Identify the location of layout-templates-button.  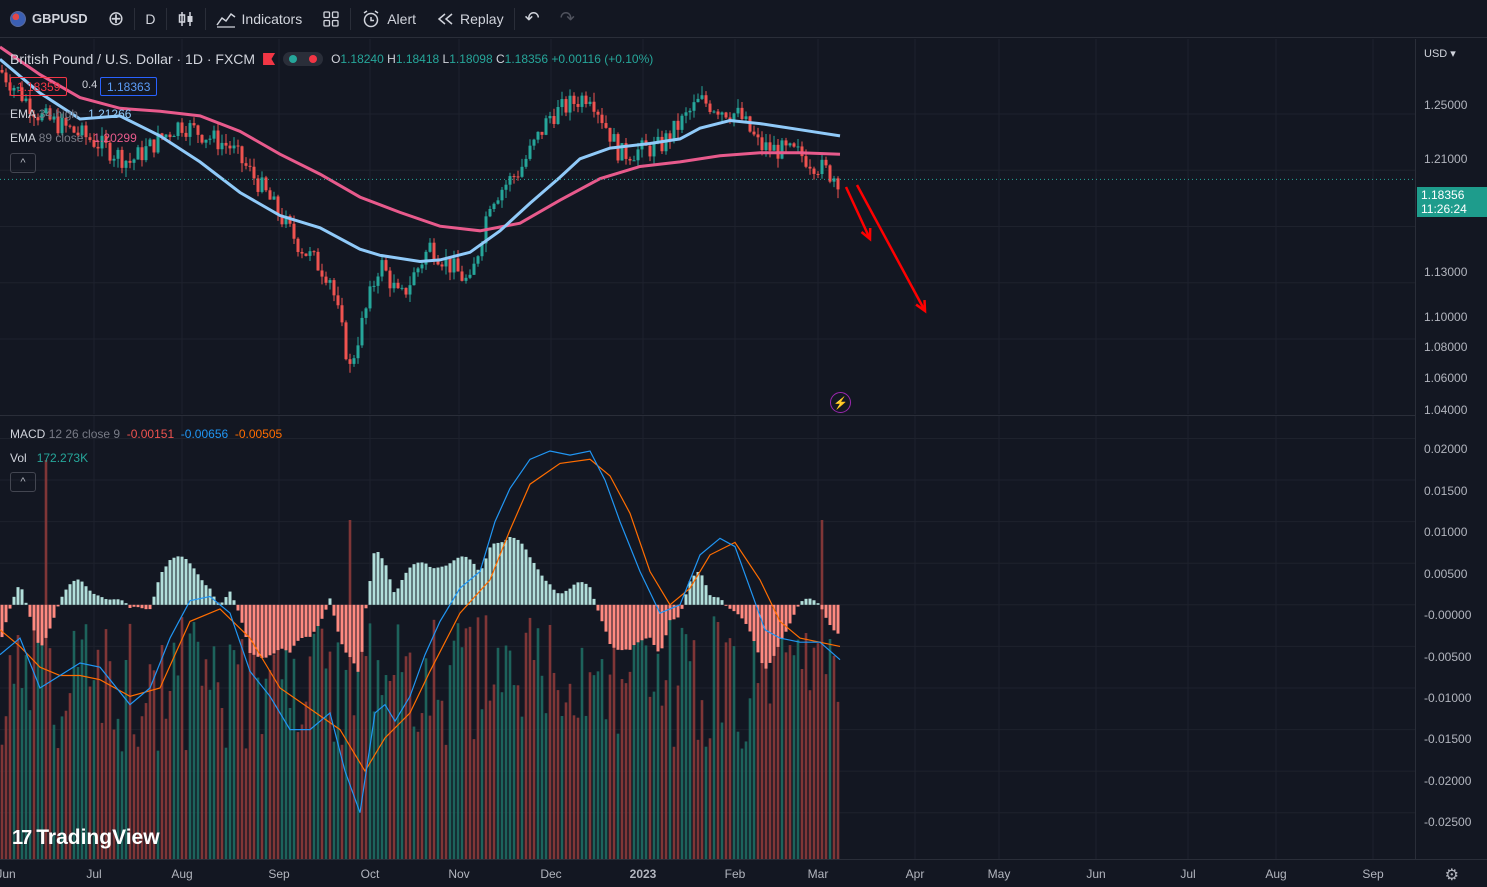
(331, 19).